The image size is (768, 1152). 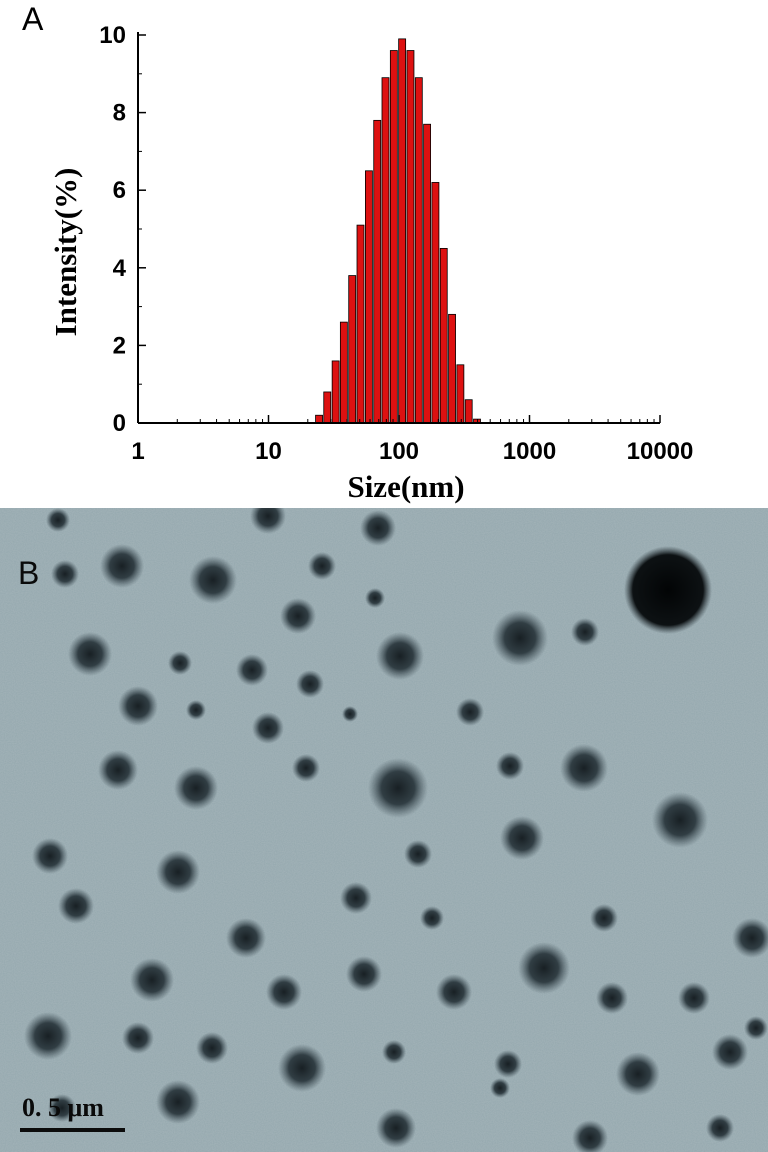 What do you see at coordinates (119, 423) in the screenshot?
I see `y-tick-label: 0` at bounding box center [119, 423].